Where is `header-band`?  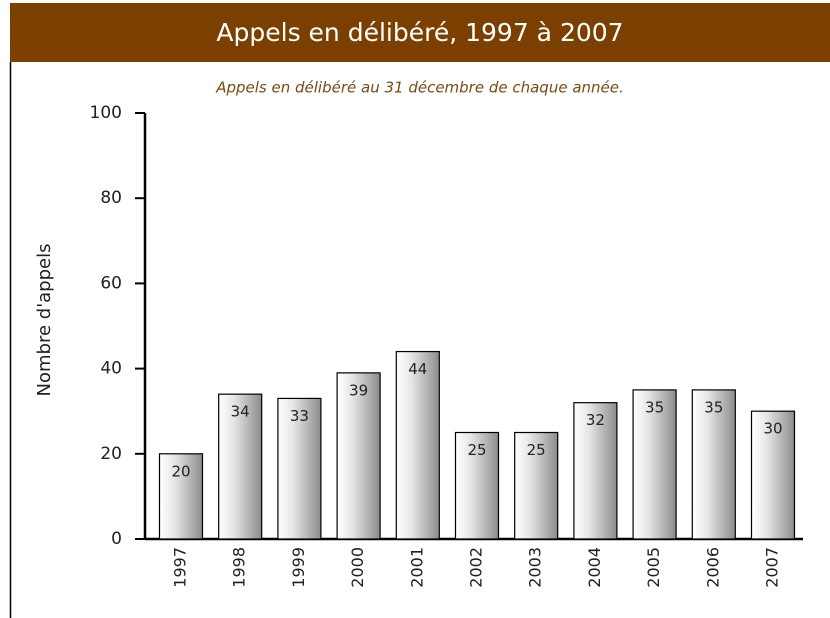
header-band is located at coordinates (420, 32).